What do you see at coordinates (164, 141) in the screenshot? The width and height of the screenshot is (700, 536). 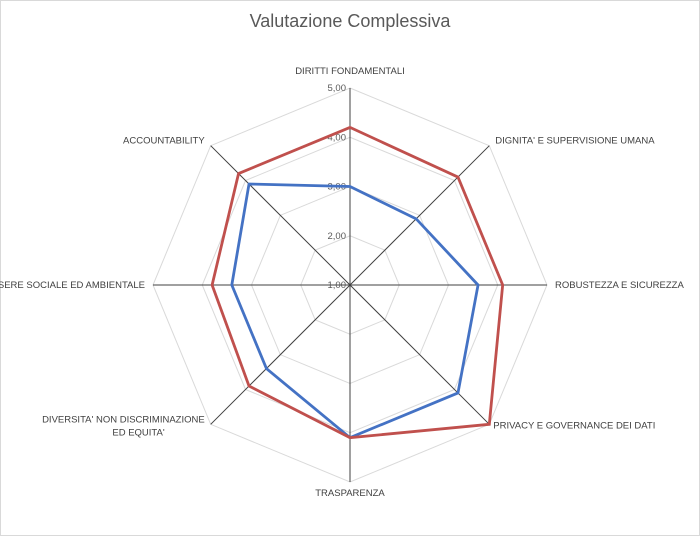 I see `category-label: ACCOUNTABILITY` at bounding box center [164, 141].